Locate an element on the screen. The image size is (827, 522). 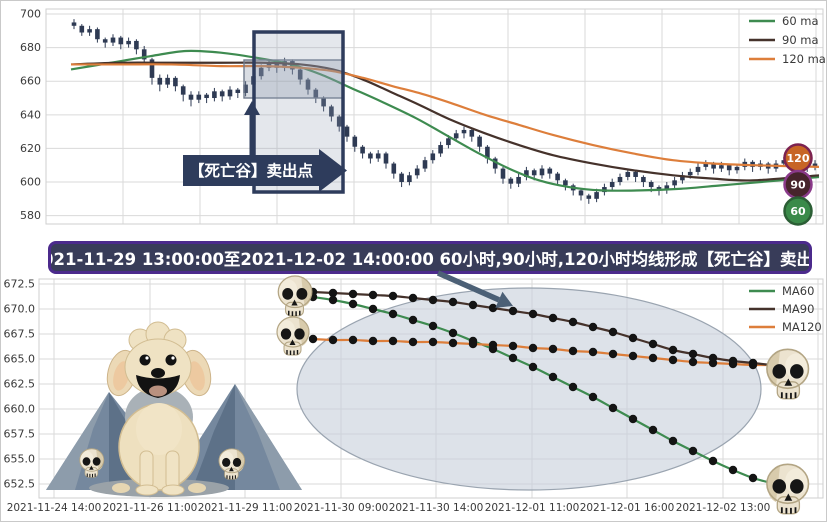
xtick-label: 2021-11-30 14:00 is located at coordinates (436, 508).